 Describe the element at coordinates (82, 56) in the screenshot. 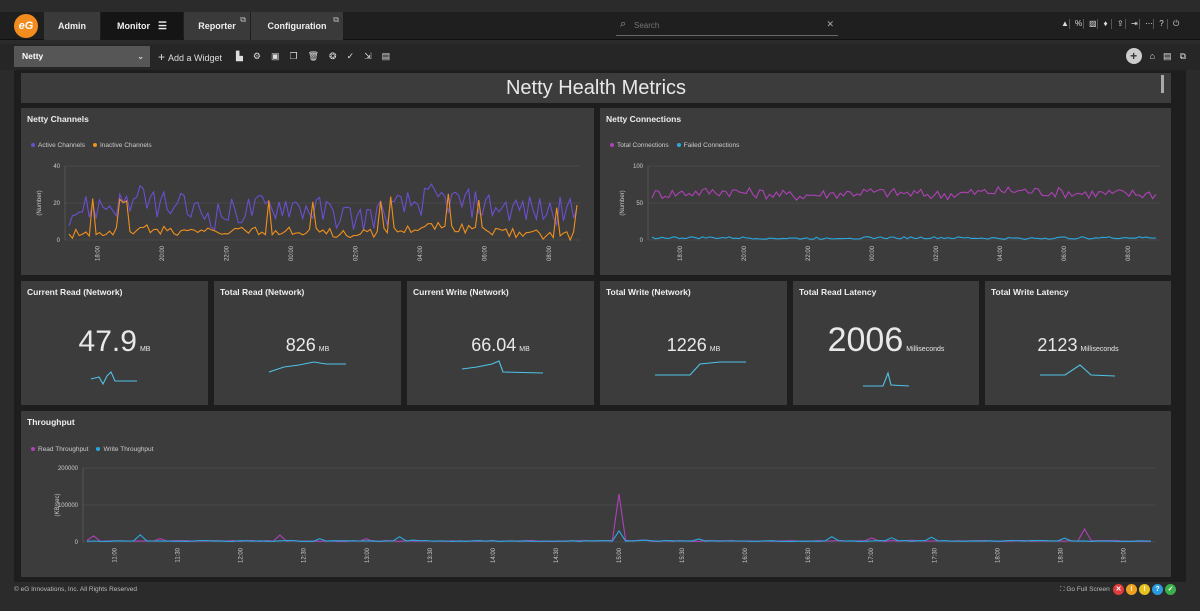

I see `dashboard-select: Netty ⌄` at that location.